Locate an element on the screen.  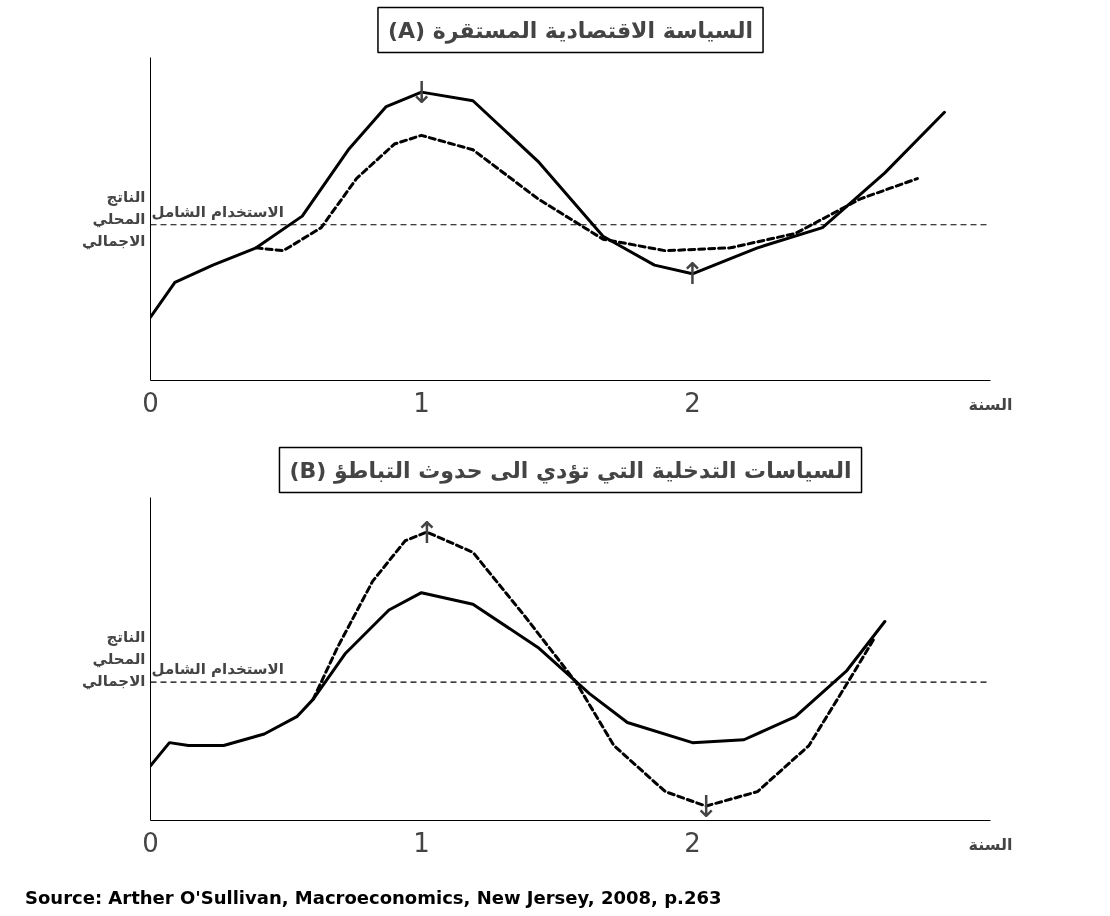
chart-title: (B) السياسات التدخلية التي تؤدي الى حدوث التباطؤ is located at coordinates (570, 470).